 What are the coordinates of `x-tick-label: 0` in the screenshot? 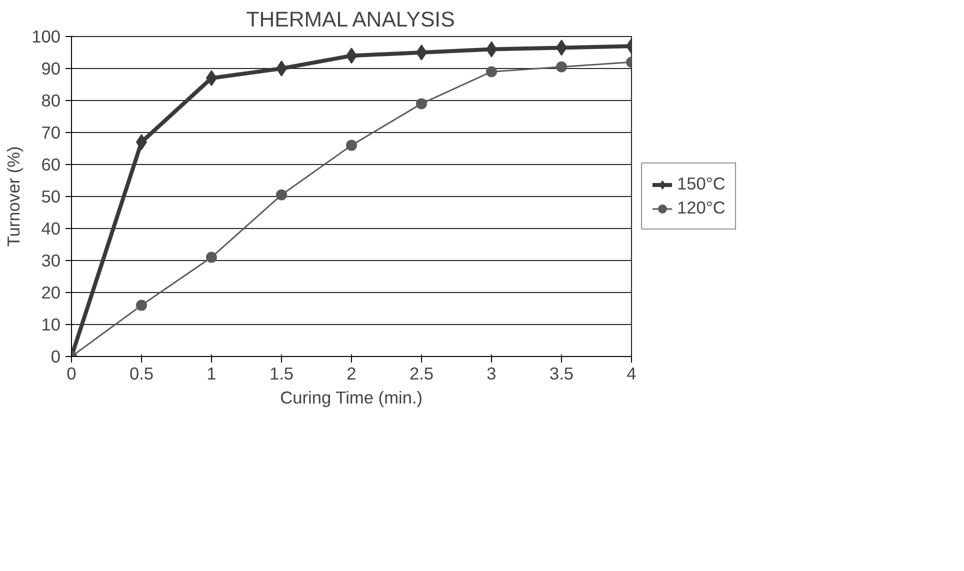 It's located at (71, 374).